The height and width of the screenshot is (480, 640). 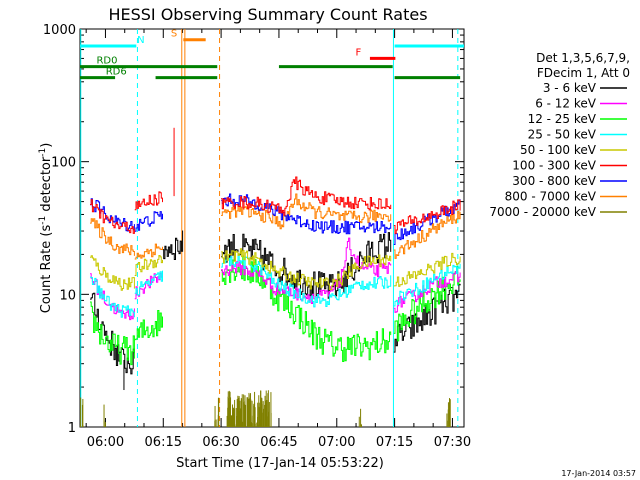 What do you see at coordinates (267, 14) in the screenshot?
I see `chart-title: HESSI Observing Summary Count Rates` at bounding box center [267, 14].